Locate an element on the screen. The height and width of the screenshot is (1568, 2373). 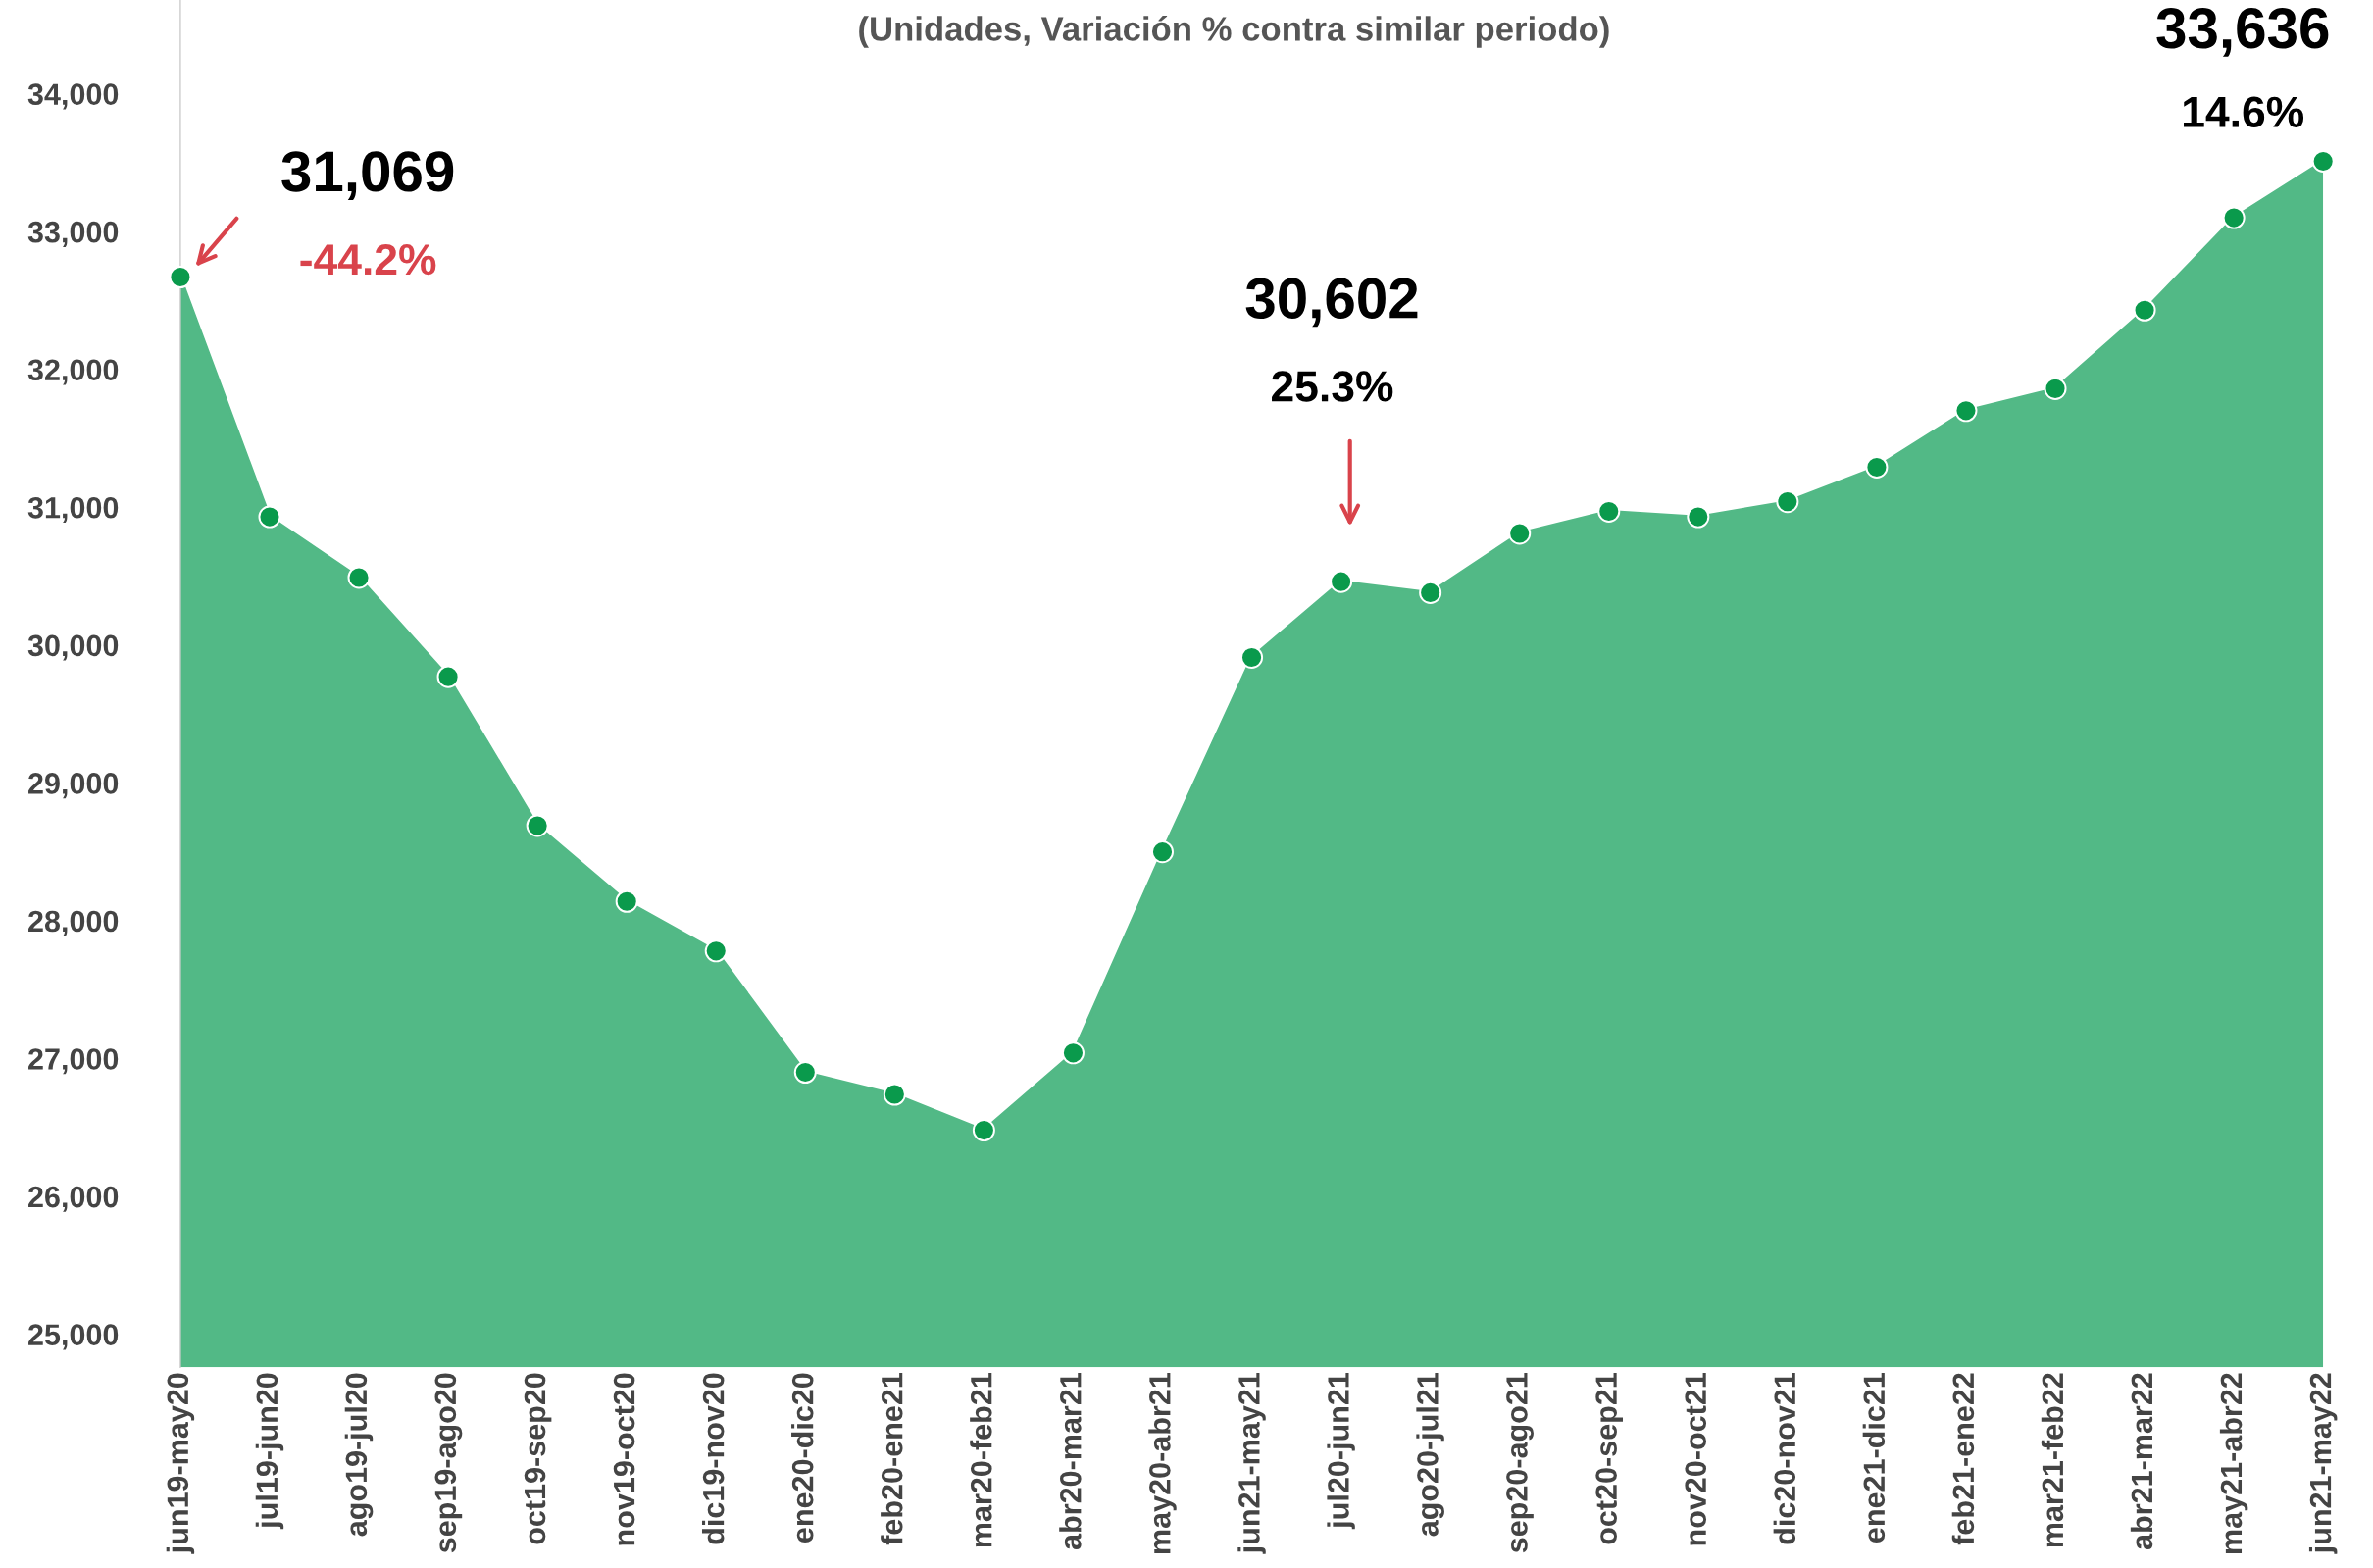
x-tick-label: ago20-jul21 is located at coordinates (1430, 1455).